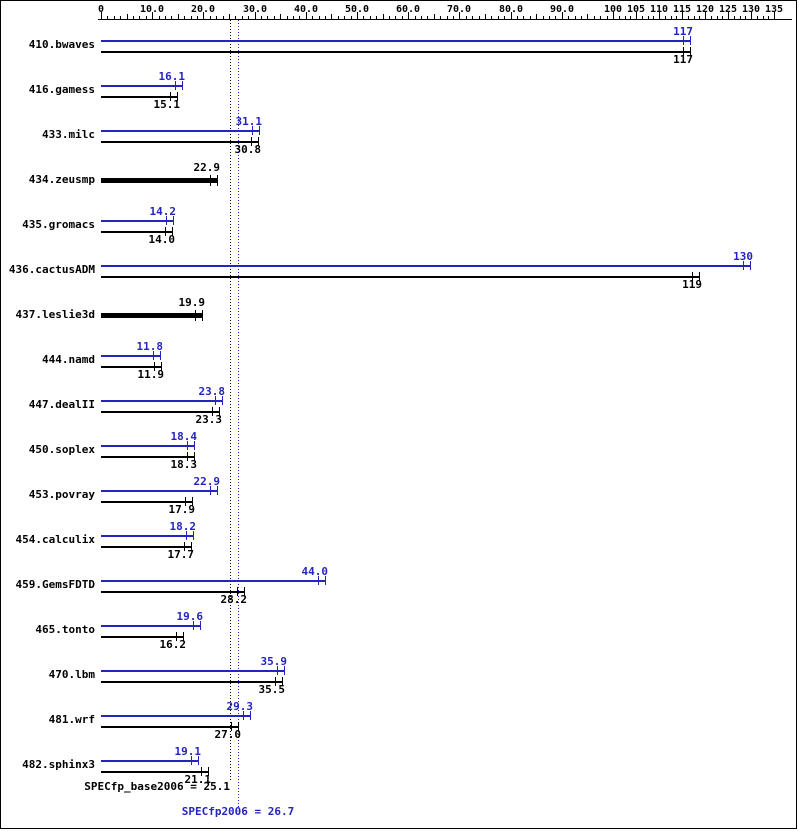 Image resolution: width=799 pixels, height=831 pixels. Describe the element at coordinates (61, 404) in the screenshot. I see `benchmark-name: 447.dealII` at that location.